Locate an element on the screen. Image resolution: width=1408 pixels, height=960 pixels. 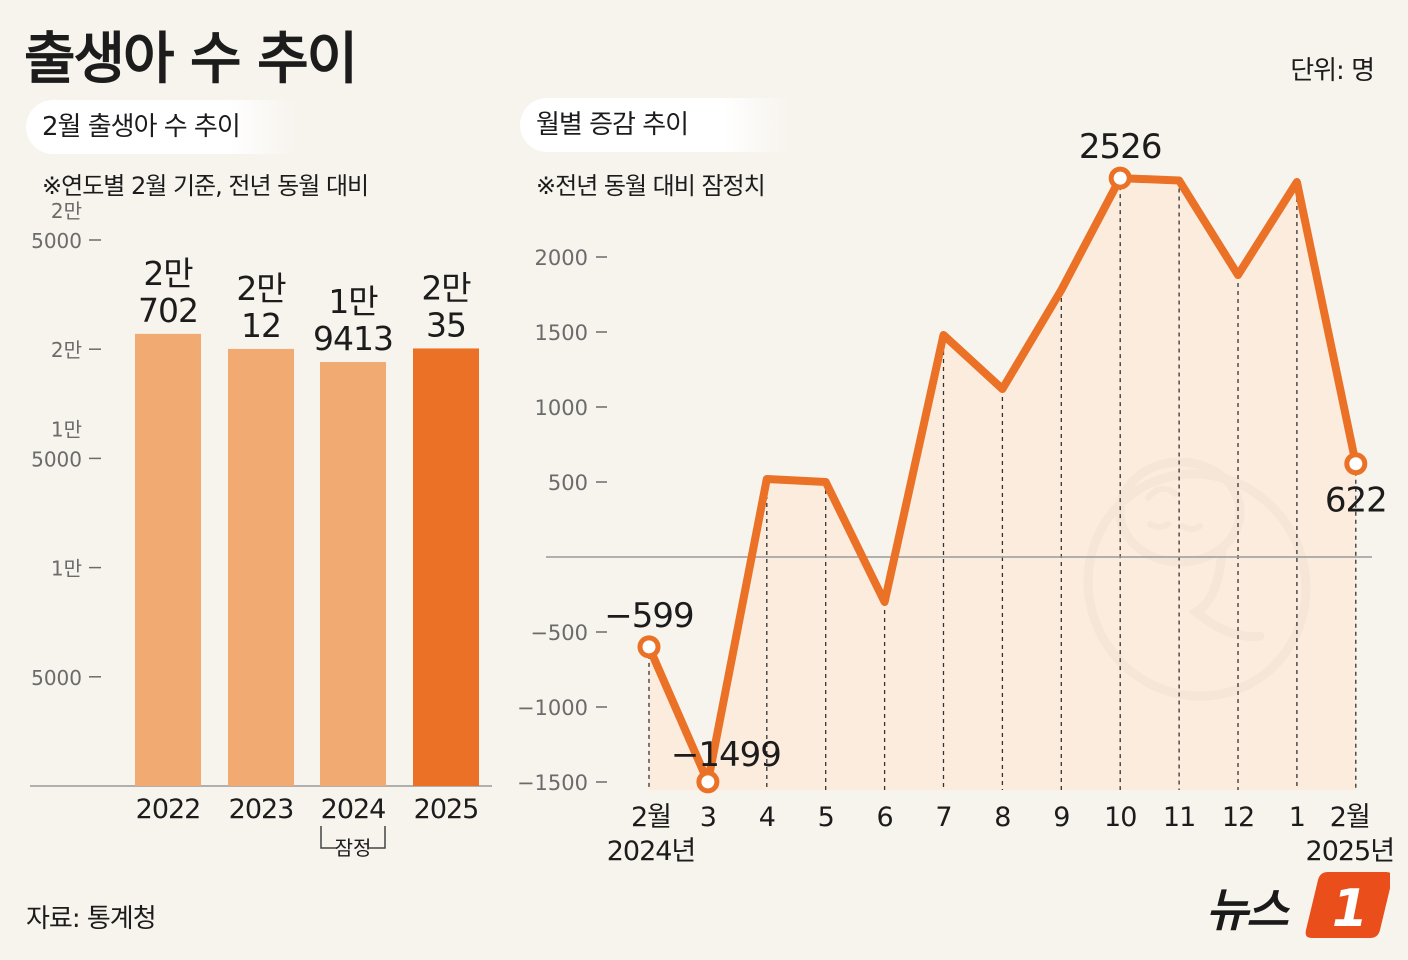
data-point-label: −599 is located at coordinates (648, 616).